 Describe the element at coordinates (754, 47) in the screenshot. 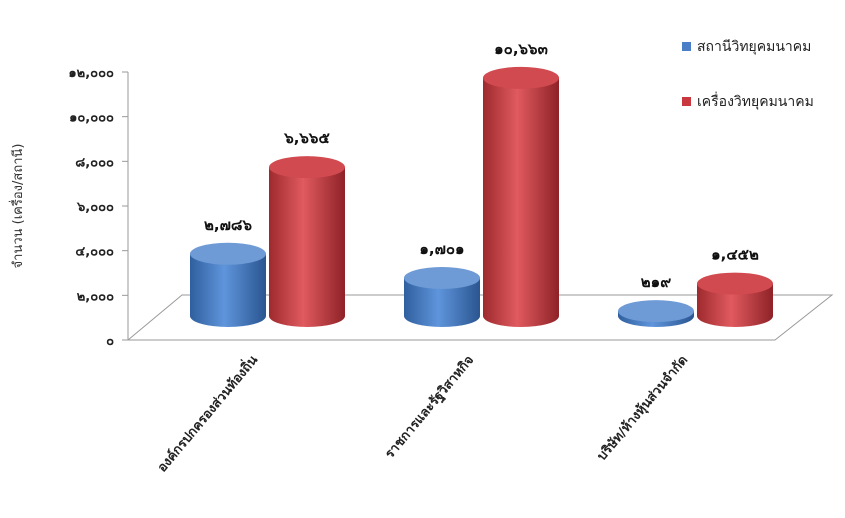

I see `legend-label-0: สถานีวิทยุคมนาคม` at that location.